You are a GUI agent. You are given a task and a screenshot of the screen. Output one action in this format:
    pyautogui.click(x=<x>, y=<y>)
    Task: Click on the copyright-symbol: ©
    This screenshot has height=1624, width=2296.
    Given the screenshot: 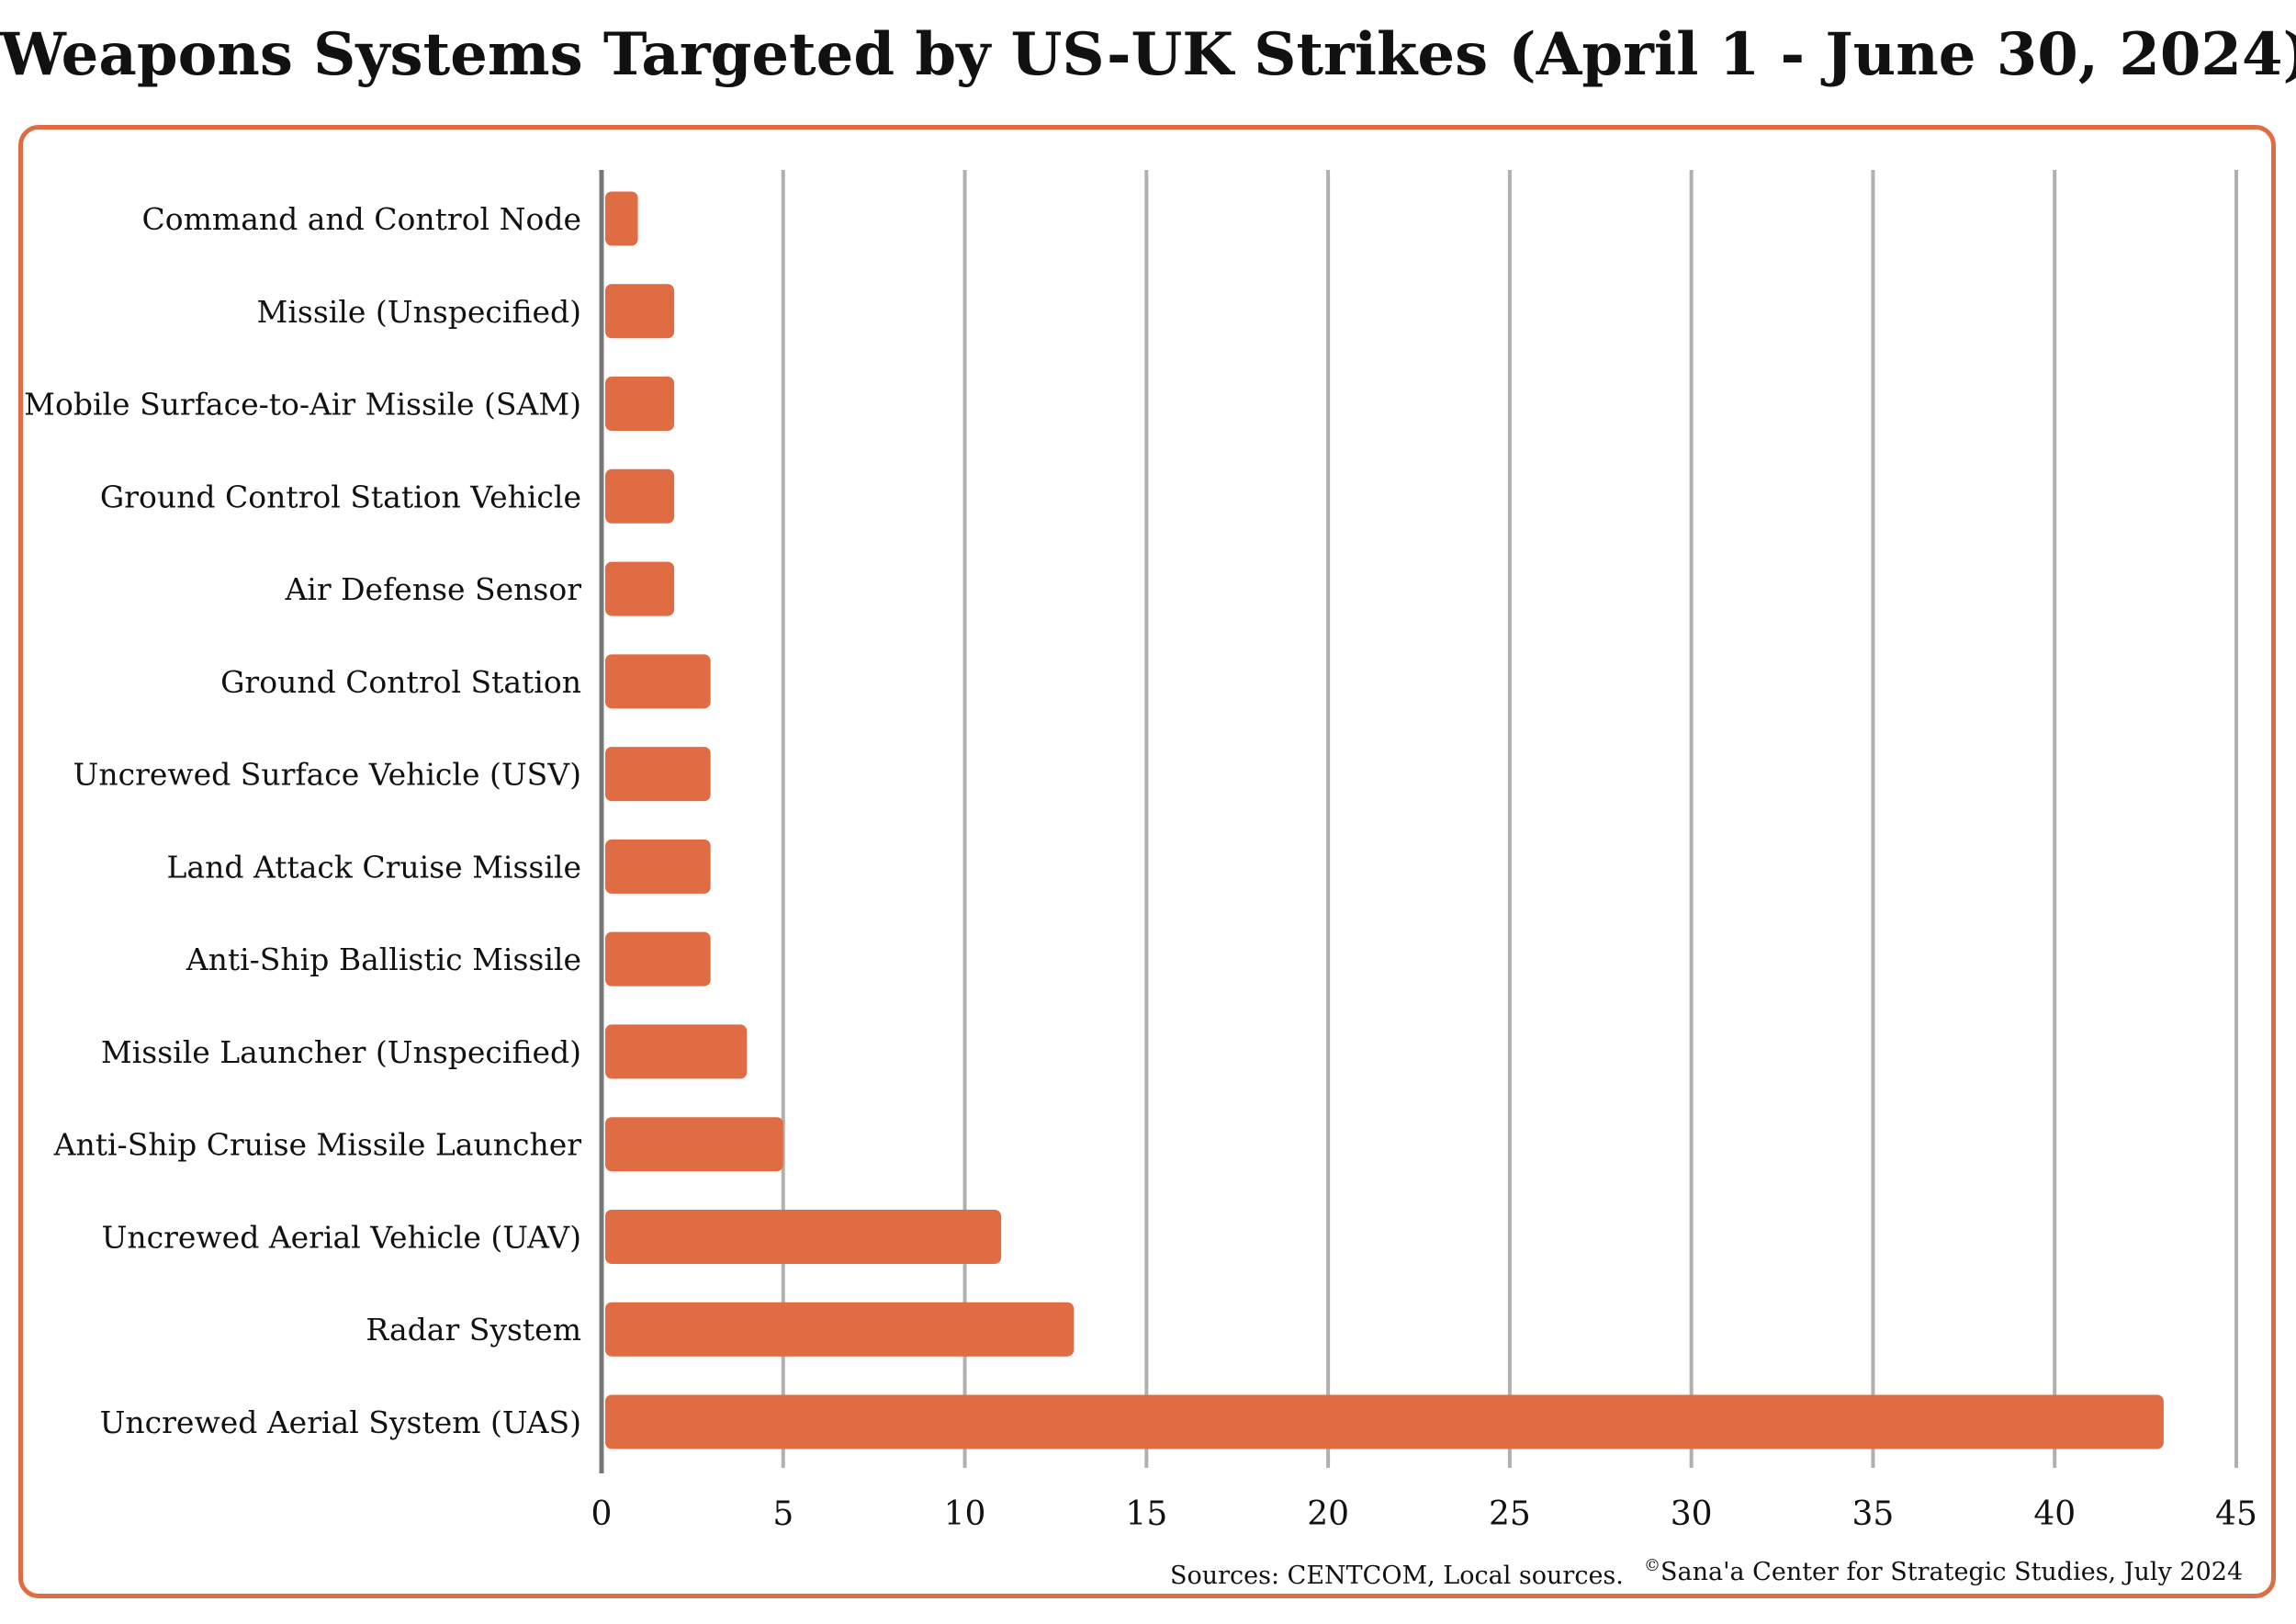 What is the action you would take?
    pyautogui.click(x=1652, y=1565)
    